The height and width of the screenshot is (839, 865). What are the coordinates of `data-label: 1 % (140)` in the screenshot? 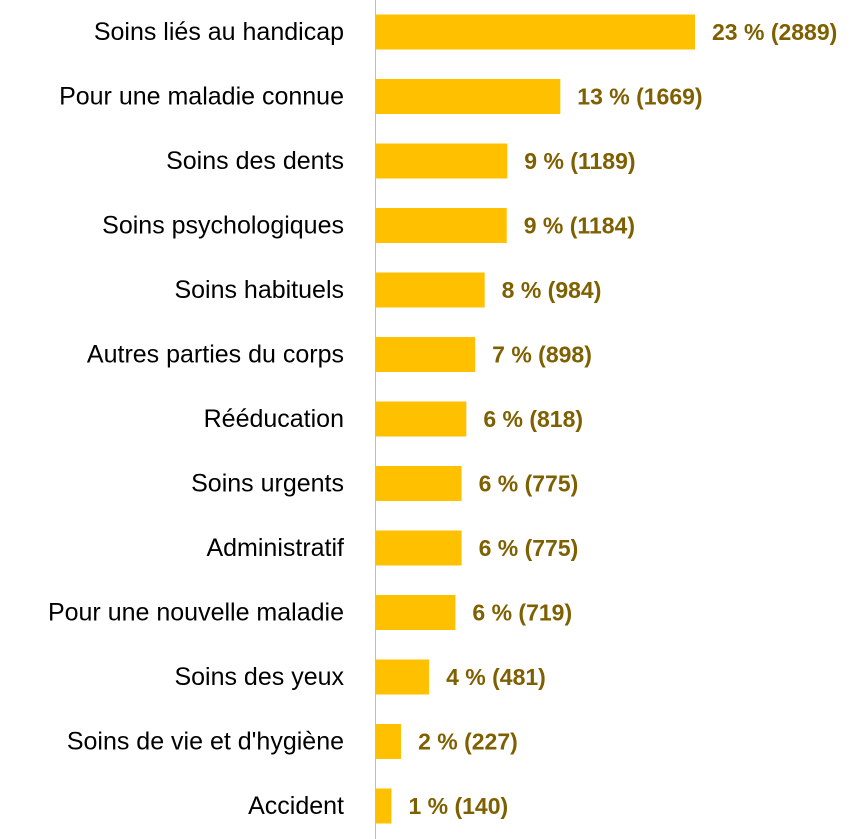 It's located at (458, 806).